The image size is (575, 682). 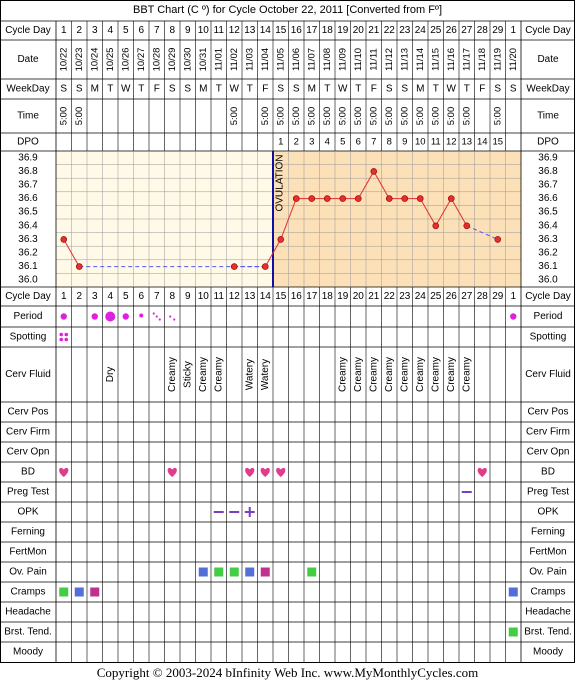 What do you see at coordinates (172, 60) in the screenshot?
I see `date-cell: 10/29` at bounding box center [172, 60].